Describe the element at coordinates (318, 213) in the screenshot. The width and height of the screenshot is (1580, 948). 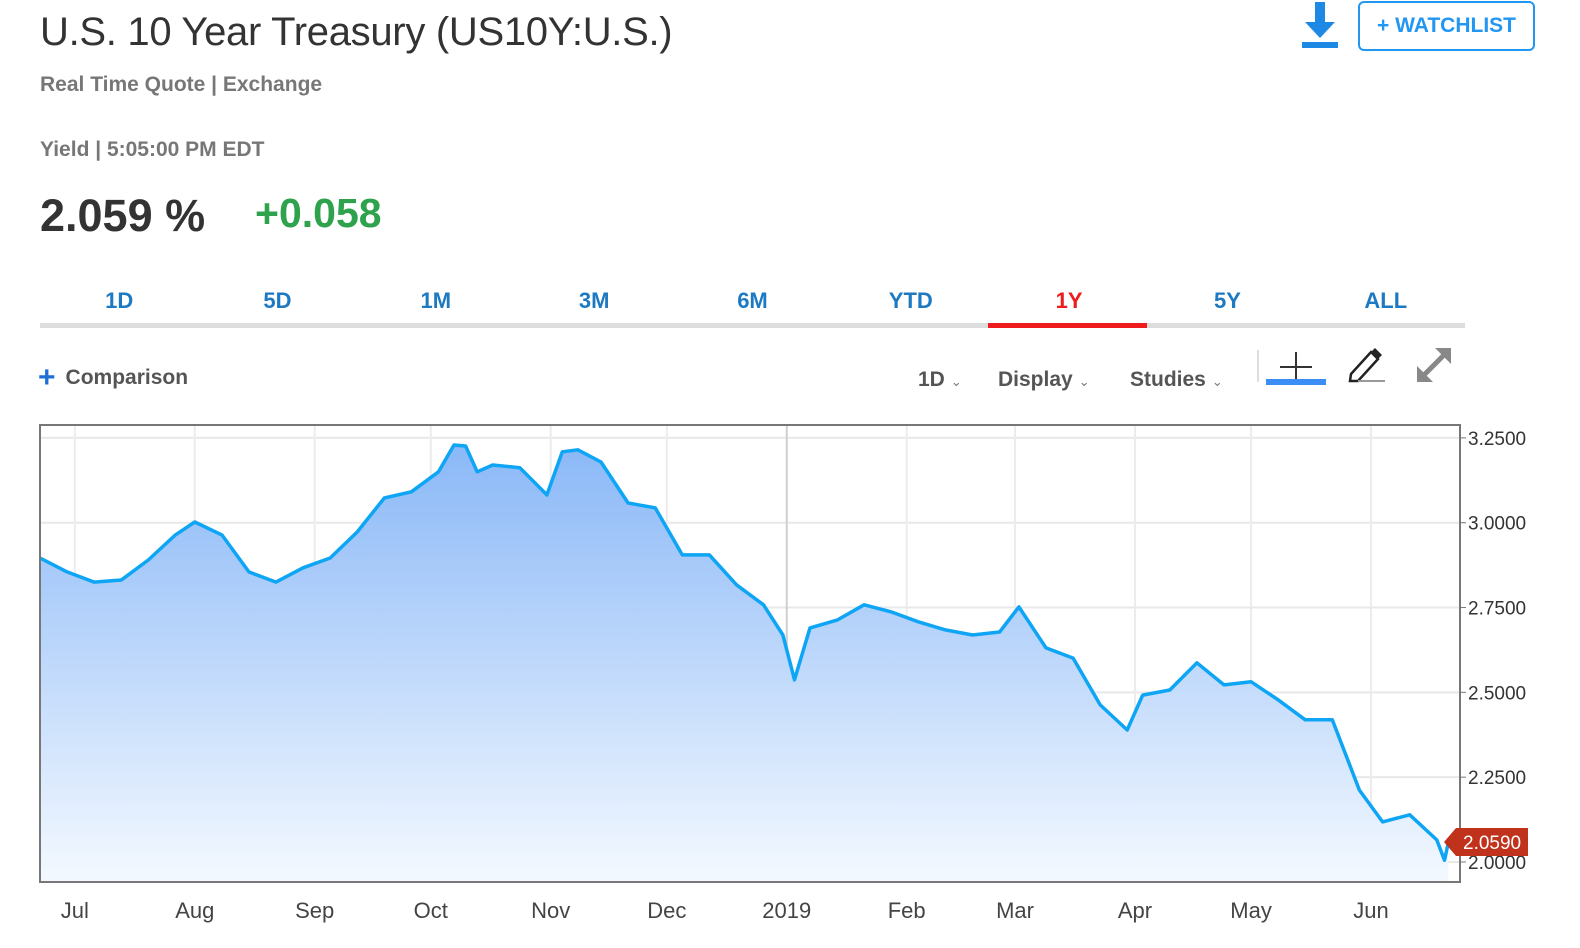
I see `price-change: +0.058` at that location.